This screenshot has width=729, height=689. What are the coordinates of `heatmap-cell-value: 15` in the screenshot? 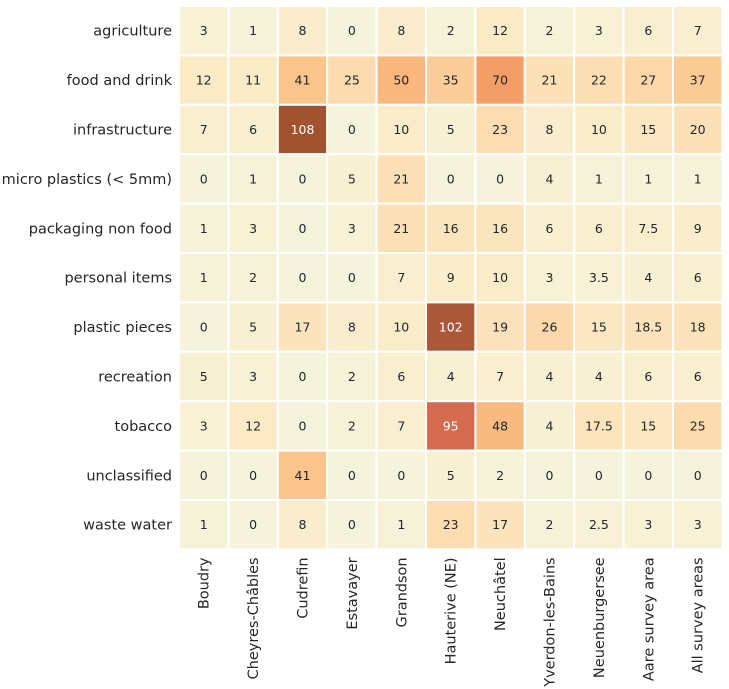 It's located at (599, 327).